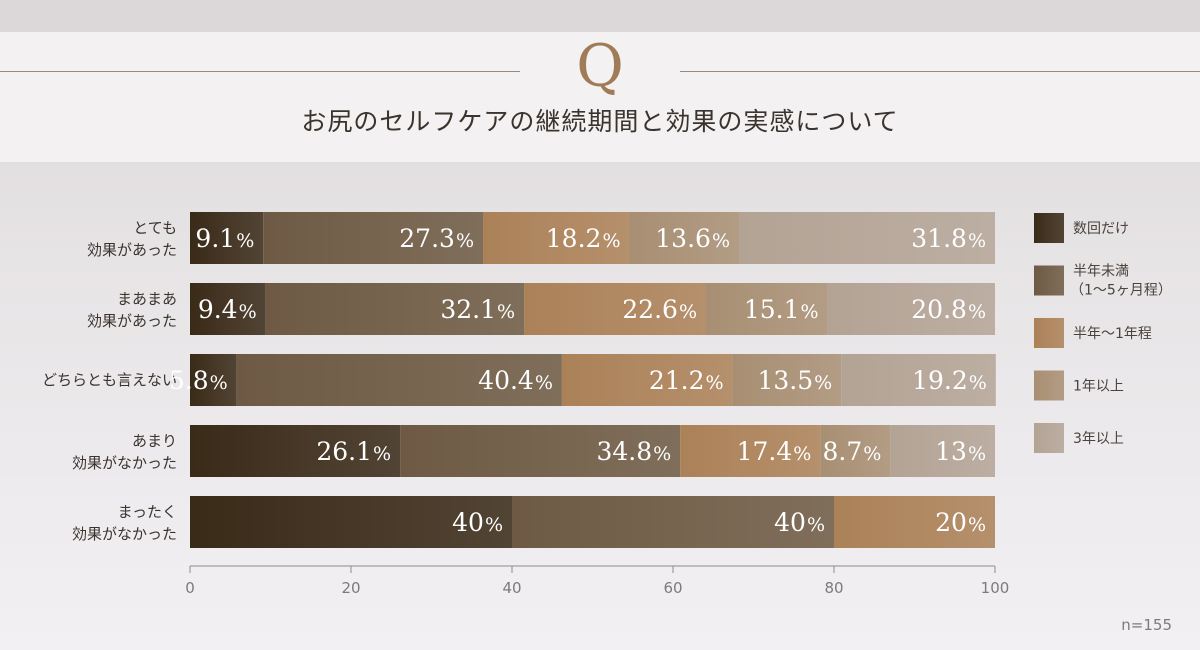 This screenshot has width=1200, height=650. Describe the element at coordinates (833, 588) in the screenshot. I see `x-tick-label: 80` at that location.